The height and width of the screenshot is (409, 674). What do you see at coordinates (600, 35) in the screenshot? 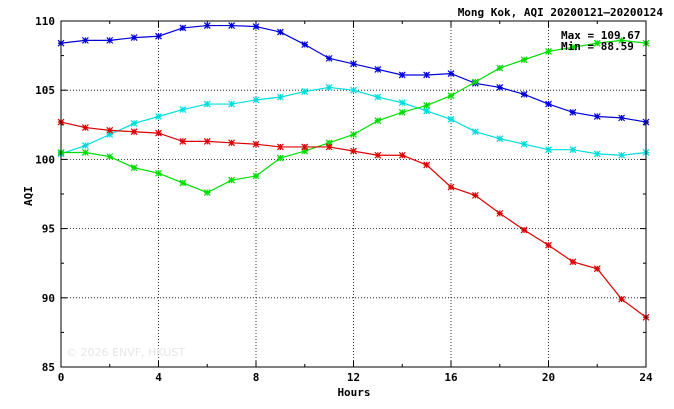
I see `max-stat: Max = 109.67` at bounding box center [600, 35].